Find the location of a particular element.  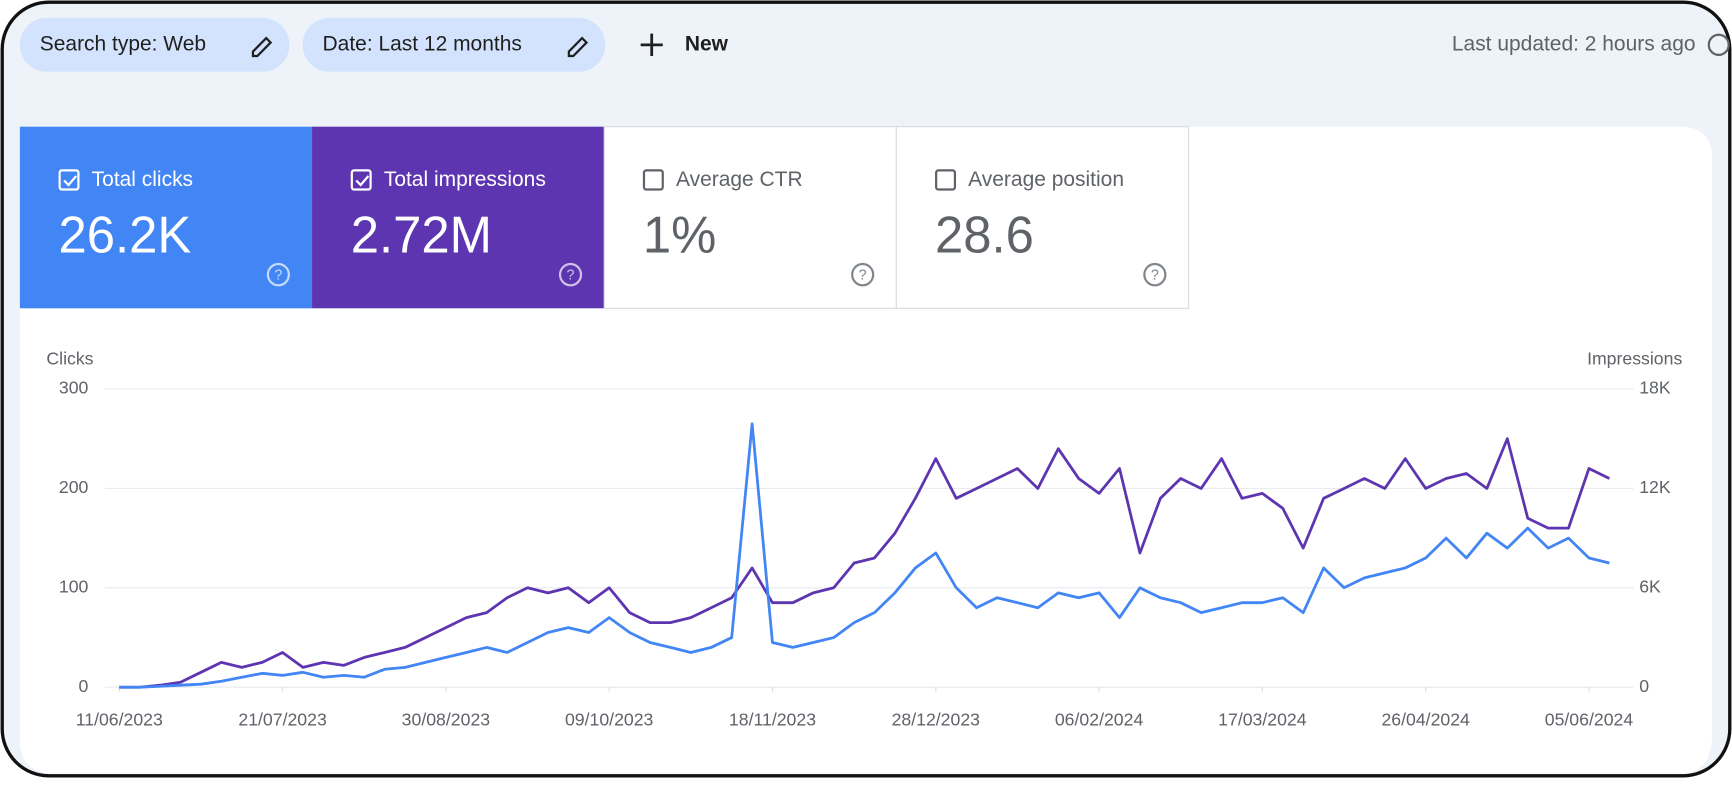

x-tick-label: 05/06/2024 is located at coordinates (1589, 719).